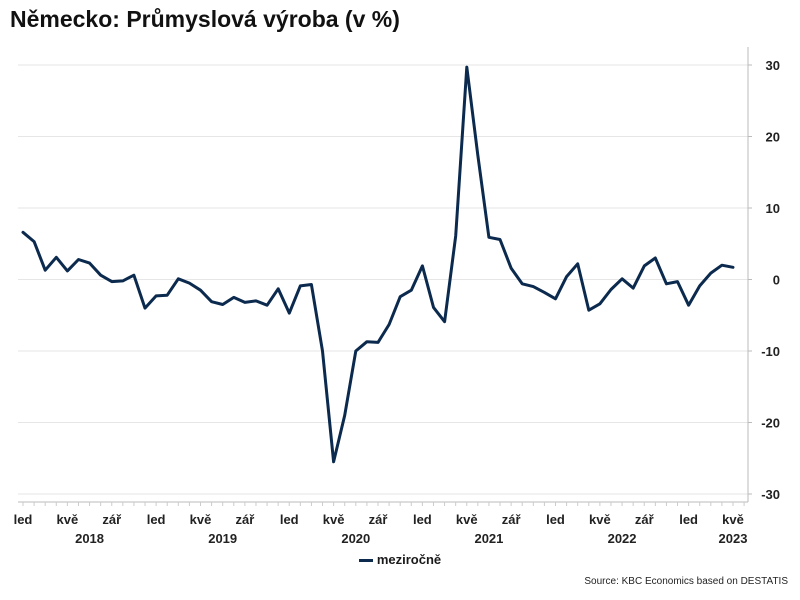 This screenshot has width=800, height=600. Describe the element at coordinates (773, 208) in the screenshot. I see `y-tick-label: 10` at that location.